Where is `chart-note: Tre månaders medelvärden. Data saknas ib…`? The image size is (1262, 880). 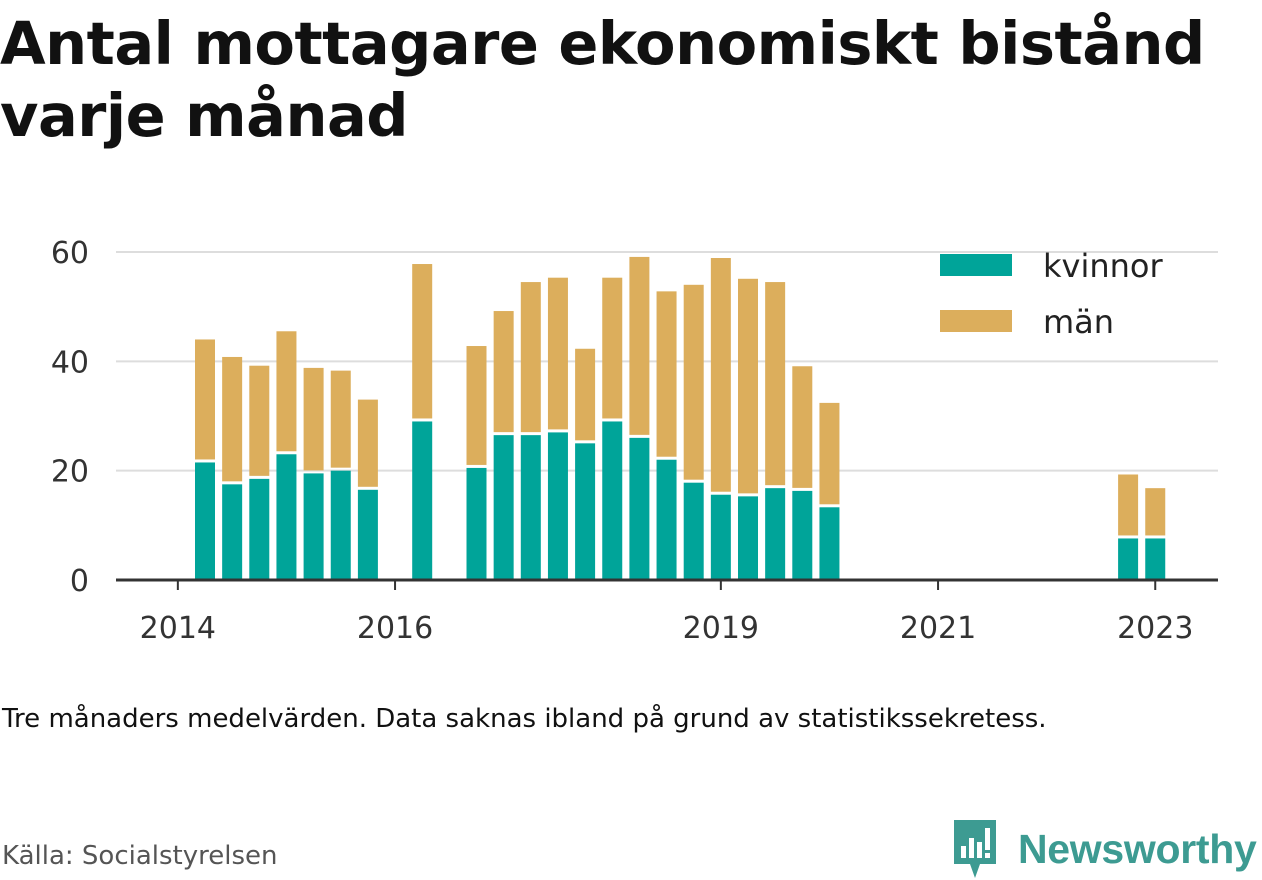
chart-note: Tre månaders medelvärden. Data saknas ib… is located at coordinates (524, 719).